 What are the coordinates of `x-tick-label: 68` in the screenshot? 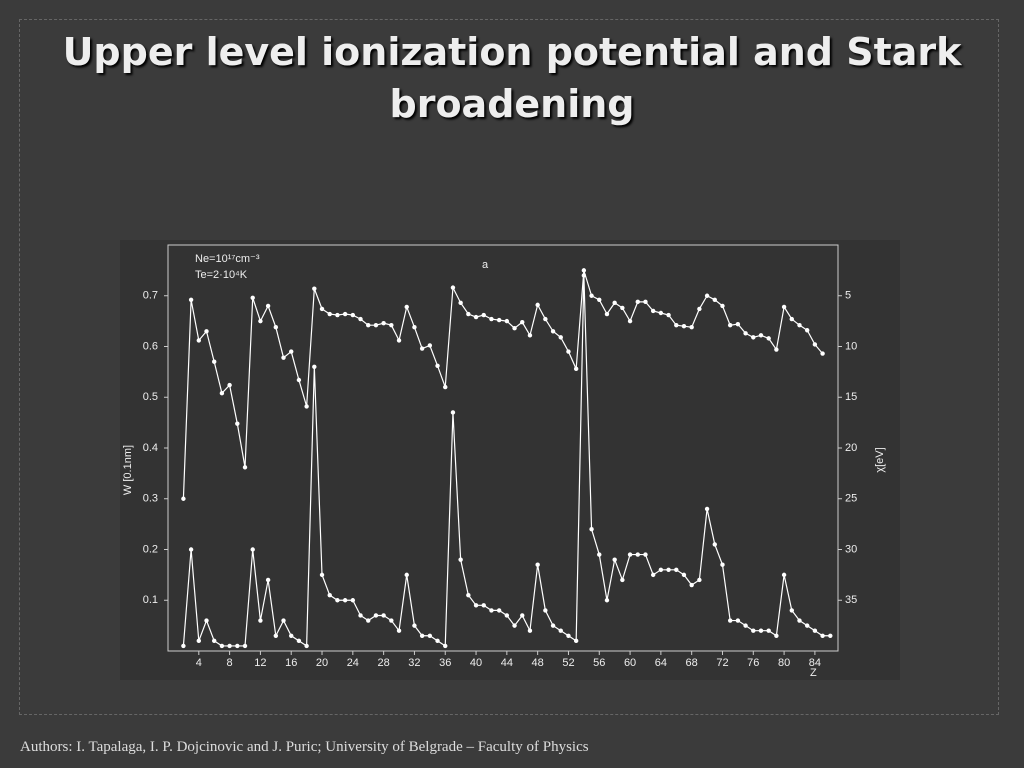 It's located at (692, 663).